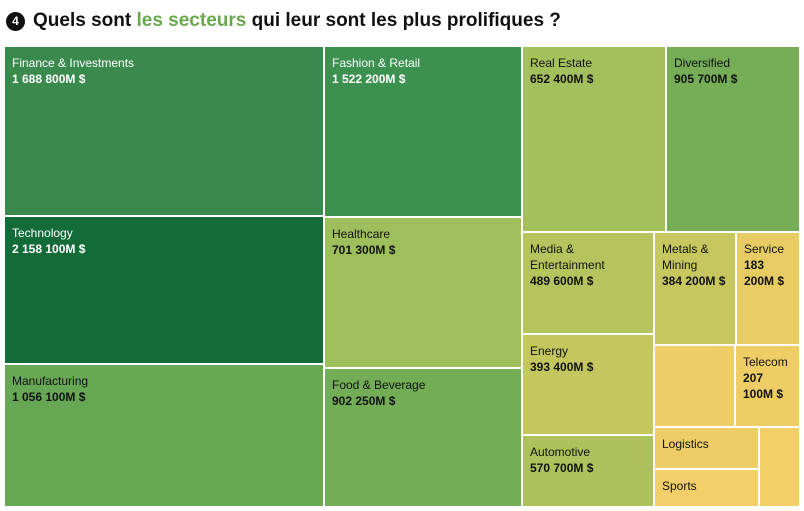 The height and width of the screenshot is (511, 804). I want to click on tile-label: Sports, so click(708, 486).